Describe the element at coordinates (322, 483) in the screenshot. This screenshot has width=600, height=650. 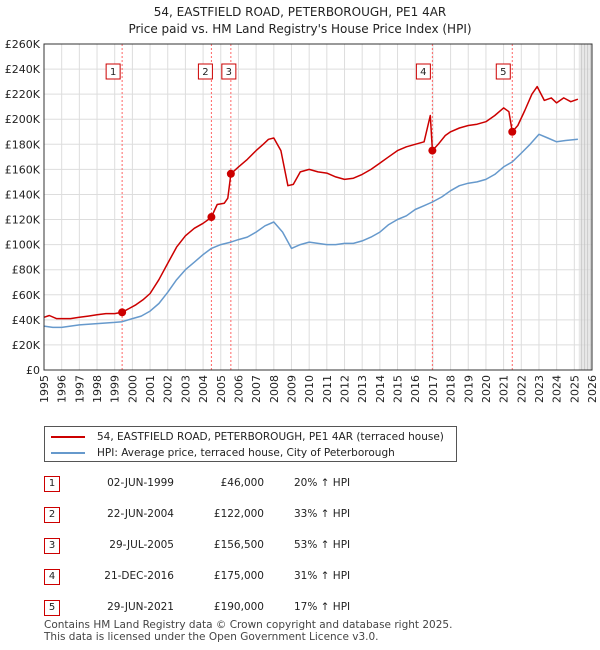
I see `sale-hpi-change: 20% ↑ HPI` at that location.